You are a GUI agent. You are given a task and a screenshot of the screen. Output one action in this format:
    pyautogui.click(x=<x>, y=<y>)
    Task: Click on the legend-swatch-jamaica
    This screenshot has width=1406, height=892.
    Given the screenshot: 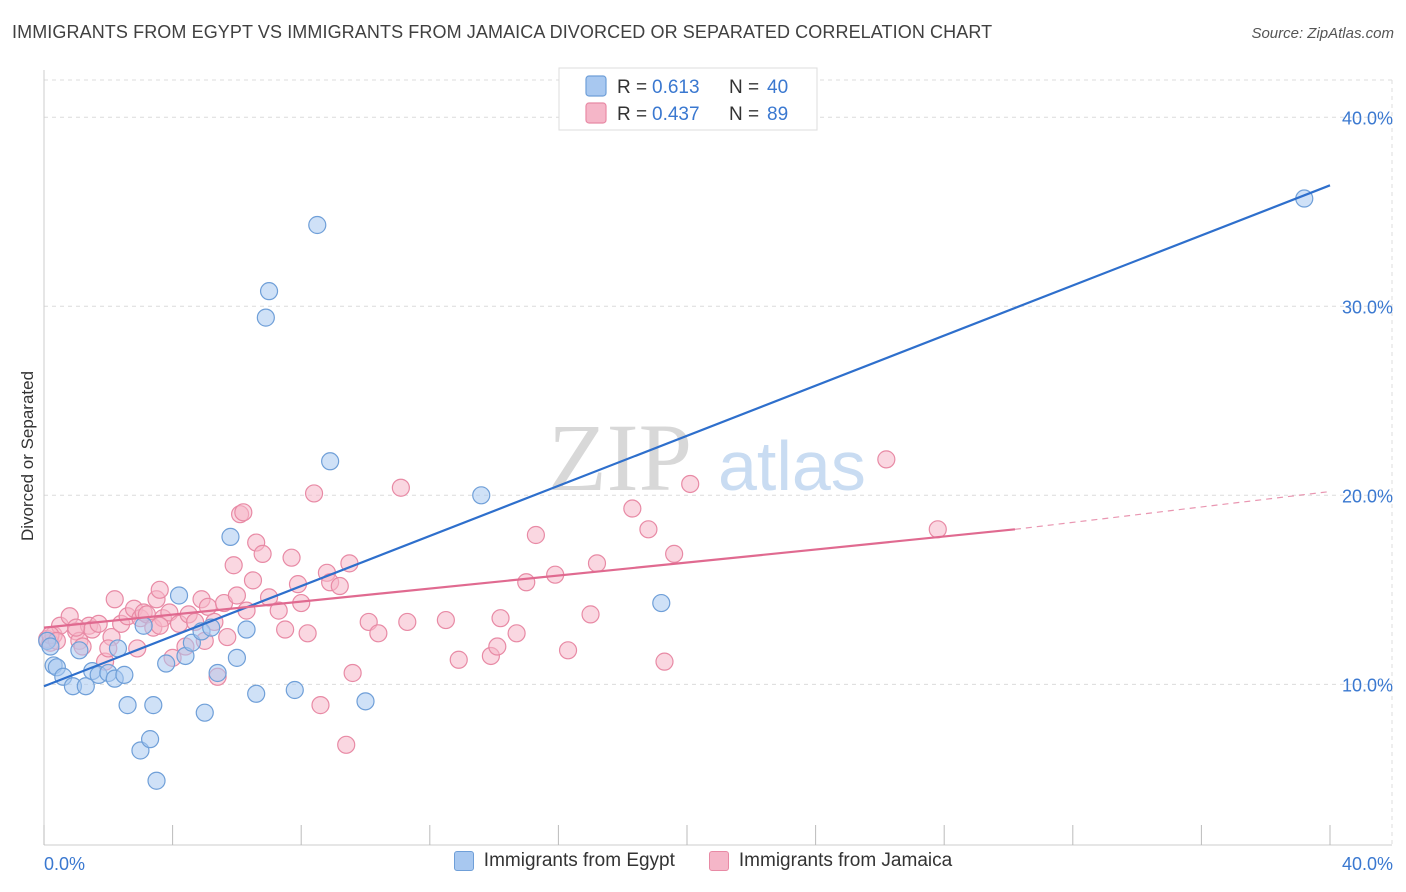 What is the action you would take?
    pyautogui.click(x=596, y=113)
    